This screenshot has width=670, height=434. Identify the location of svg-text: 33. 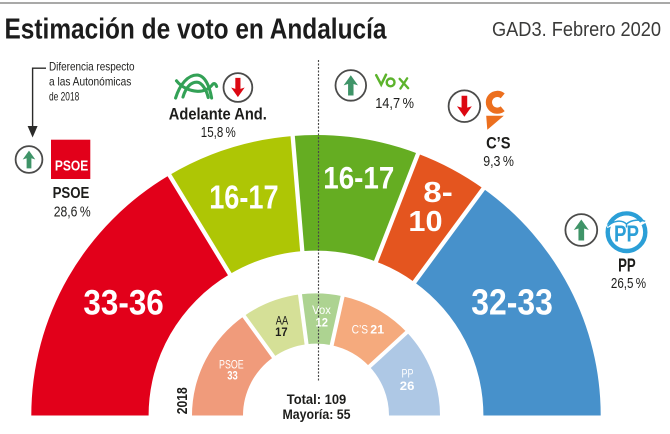
(232, 377).